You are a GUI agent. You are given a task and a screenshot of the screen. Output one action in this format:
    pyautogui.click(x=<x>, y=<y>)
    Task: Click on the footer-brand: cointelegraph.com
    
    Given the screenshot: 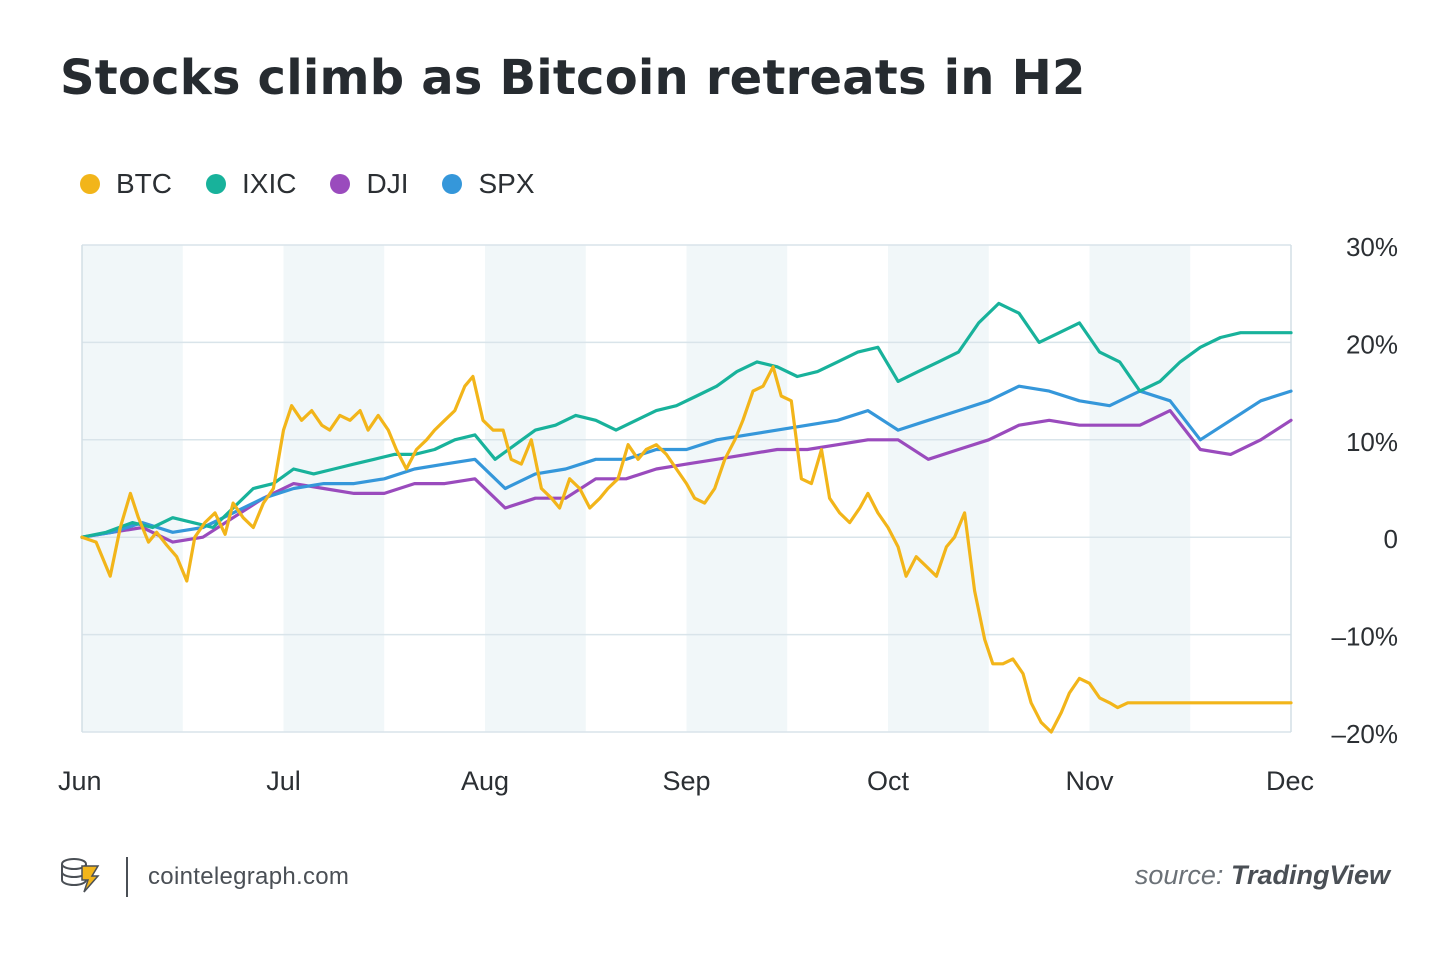 What is the action you would take?
    pyautogui.click(x=203, y=876)
    